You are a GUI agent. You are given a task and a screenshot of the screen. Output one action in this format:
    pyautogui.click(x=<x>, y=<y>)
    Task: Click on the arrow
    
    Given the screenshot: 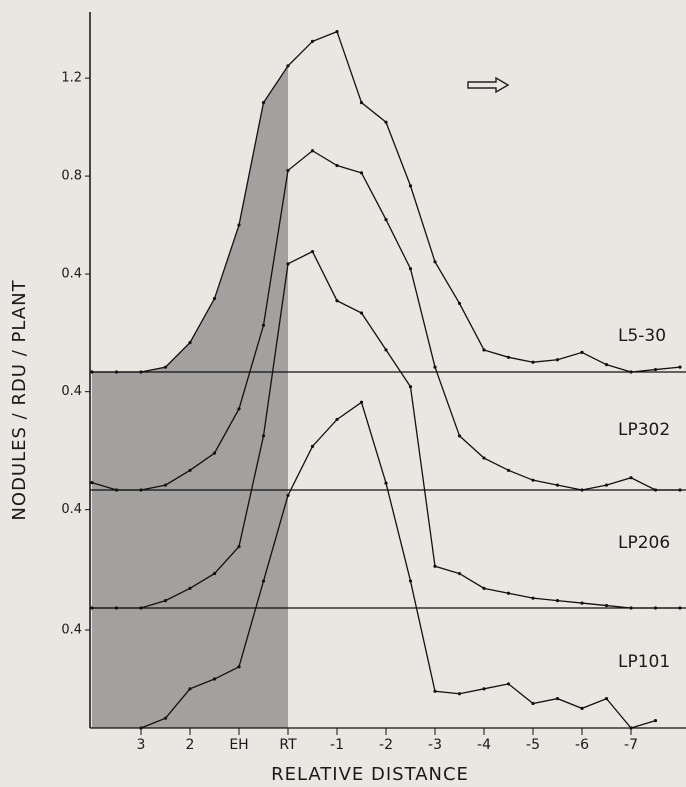 What is the action you would take?
    pyautogui.click(x=488, y=85)
    